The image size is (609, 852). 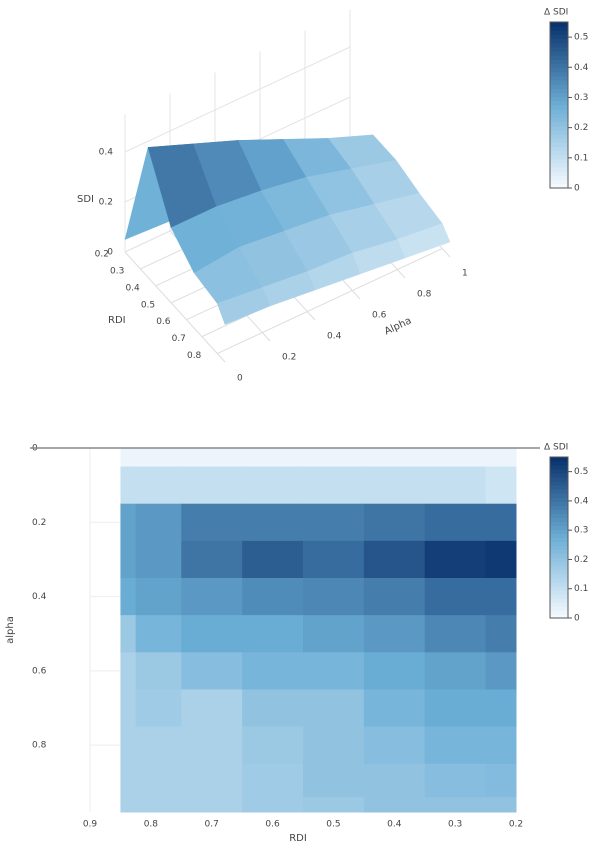 I want to click on colorbar-tick-label: 0.5, so click(x=581, y=472).